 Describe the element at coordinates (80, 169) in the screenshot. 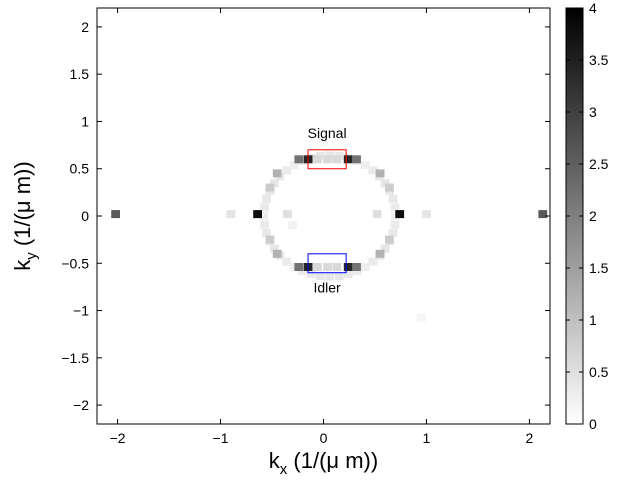

I see `y-tick-label: 0.5` at that location.